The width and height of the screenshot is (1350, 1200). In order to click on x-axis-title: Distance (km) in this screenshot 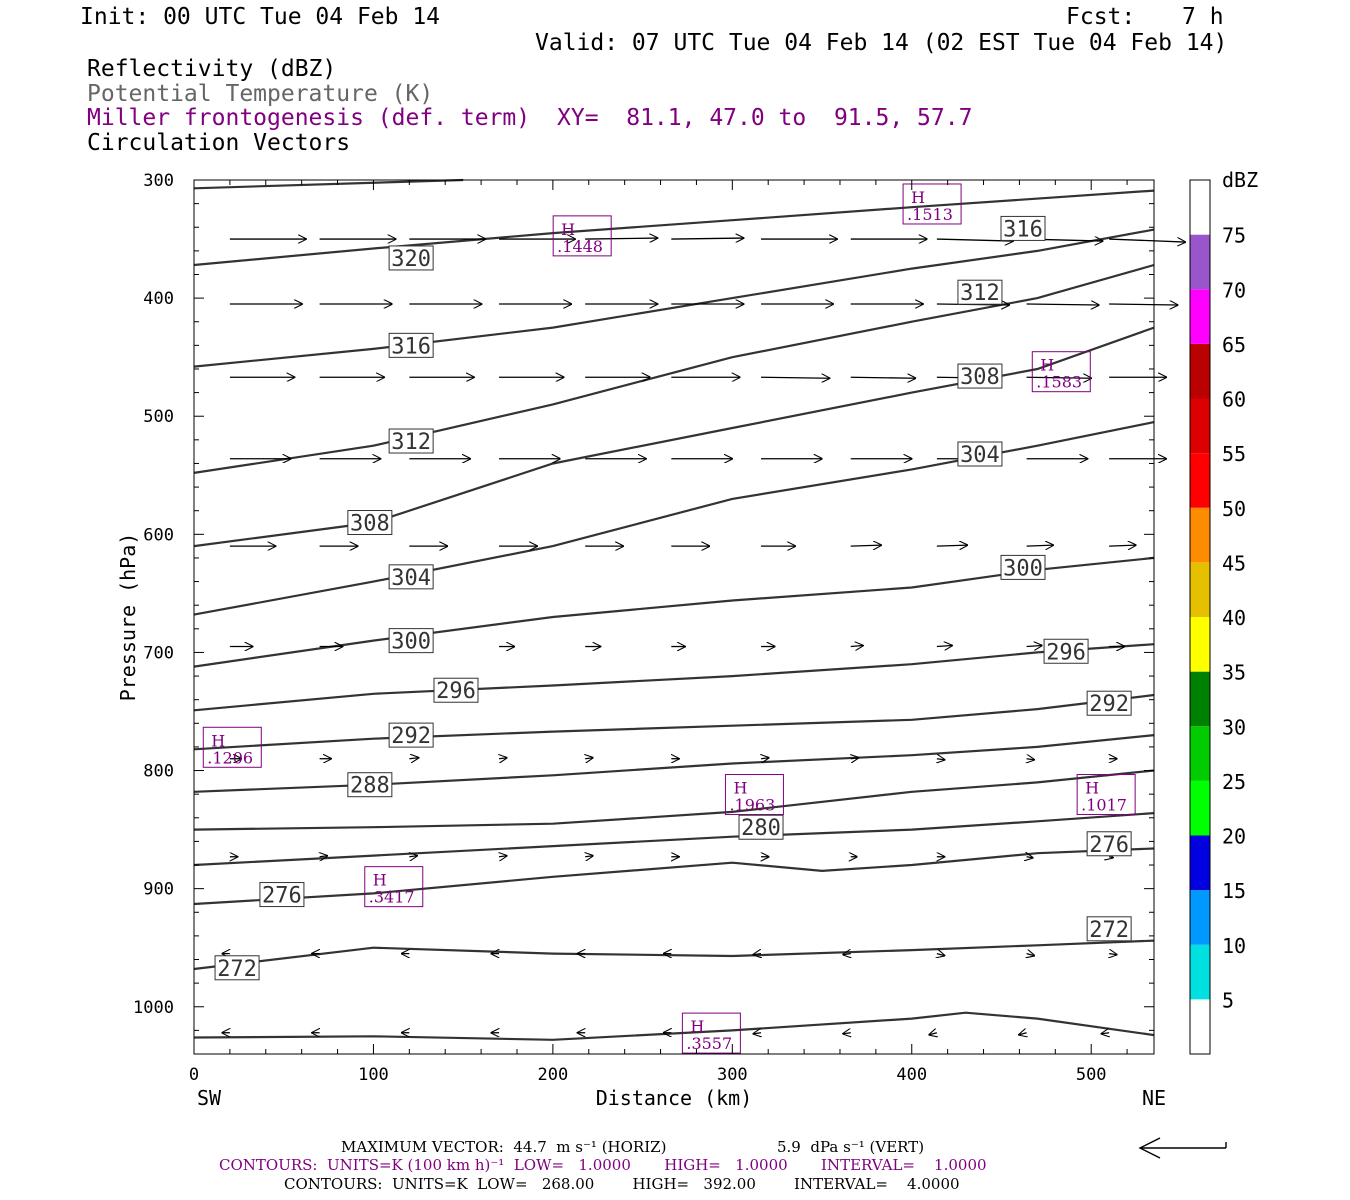, I will do `click(674, 1098)`.